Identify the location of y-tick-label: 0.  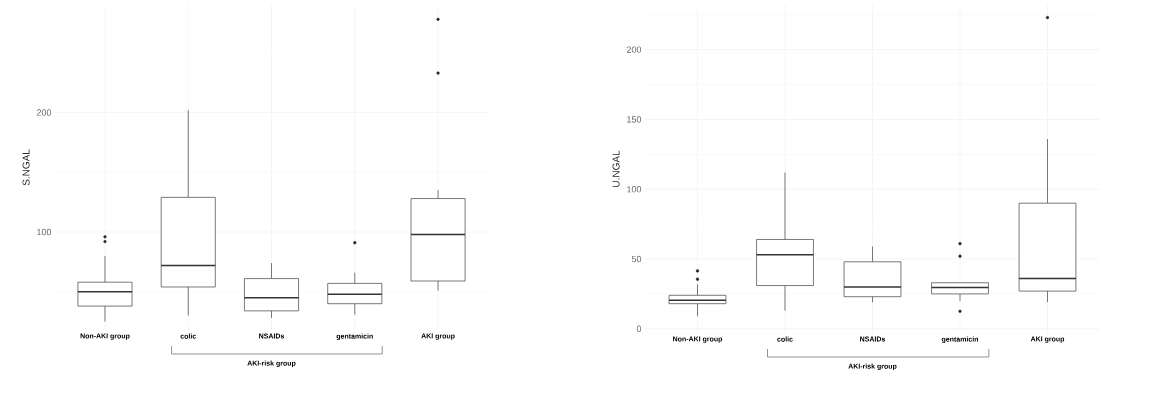
(639, 328).